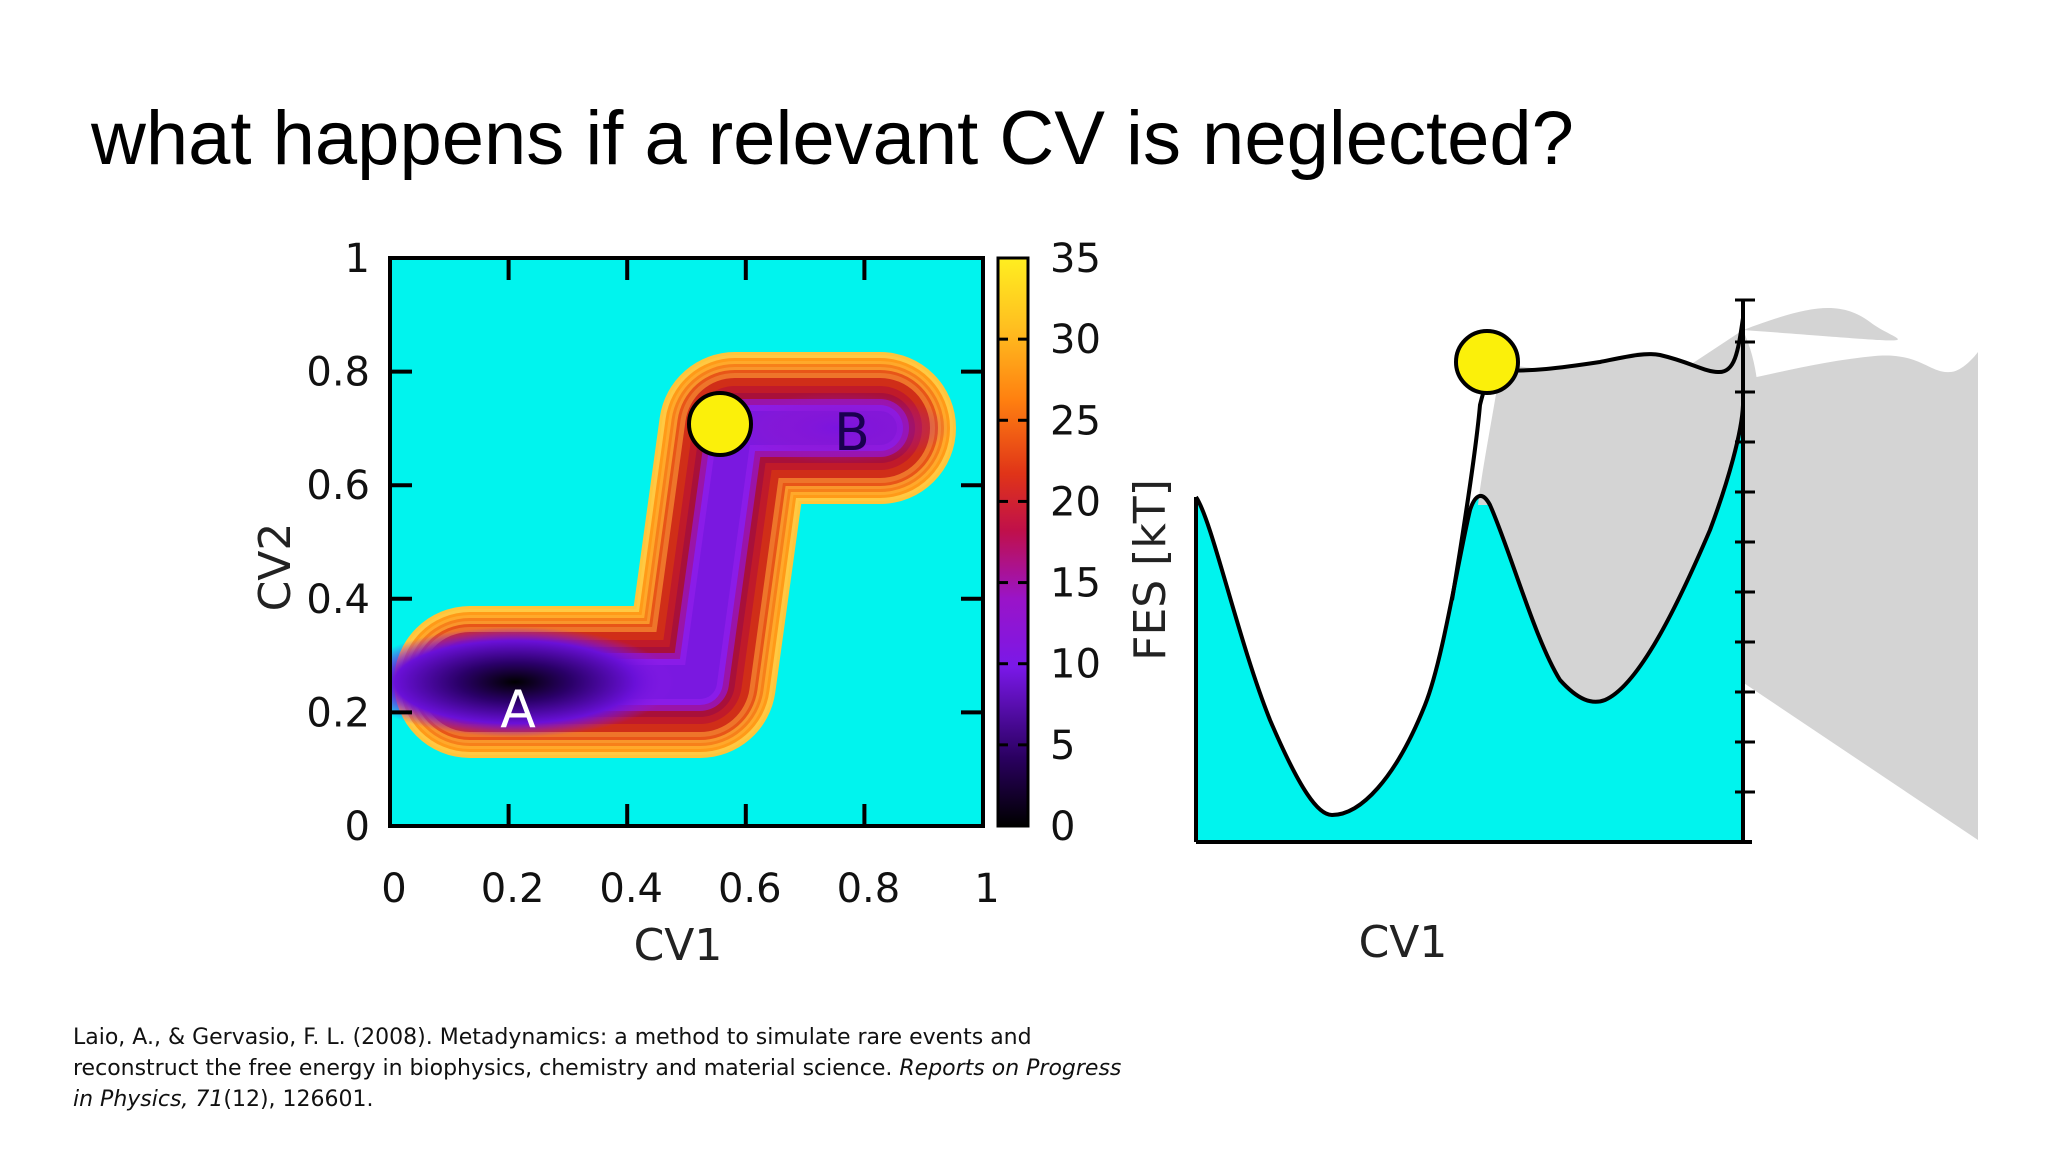  I want to click on left-xlabel: CV1, so click(678, 945).